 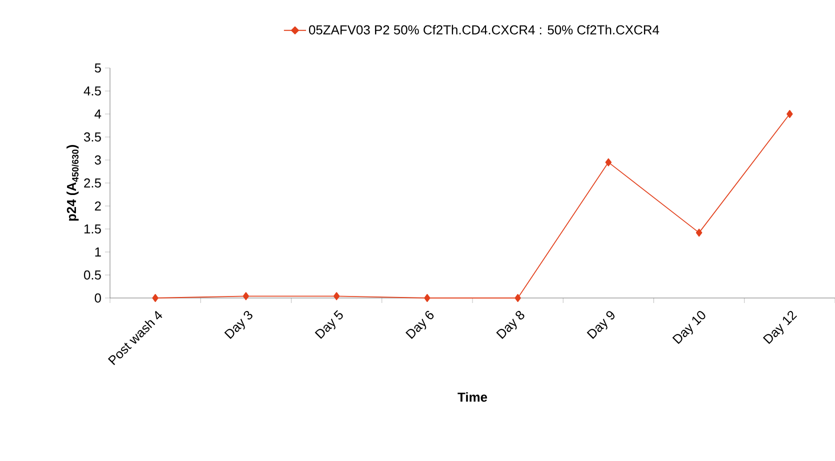 What do you see at coordinates (98, 114) in the screenshot?
I see `y-tick-label: 4` at bounding box center [98, 114].